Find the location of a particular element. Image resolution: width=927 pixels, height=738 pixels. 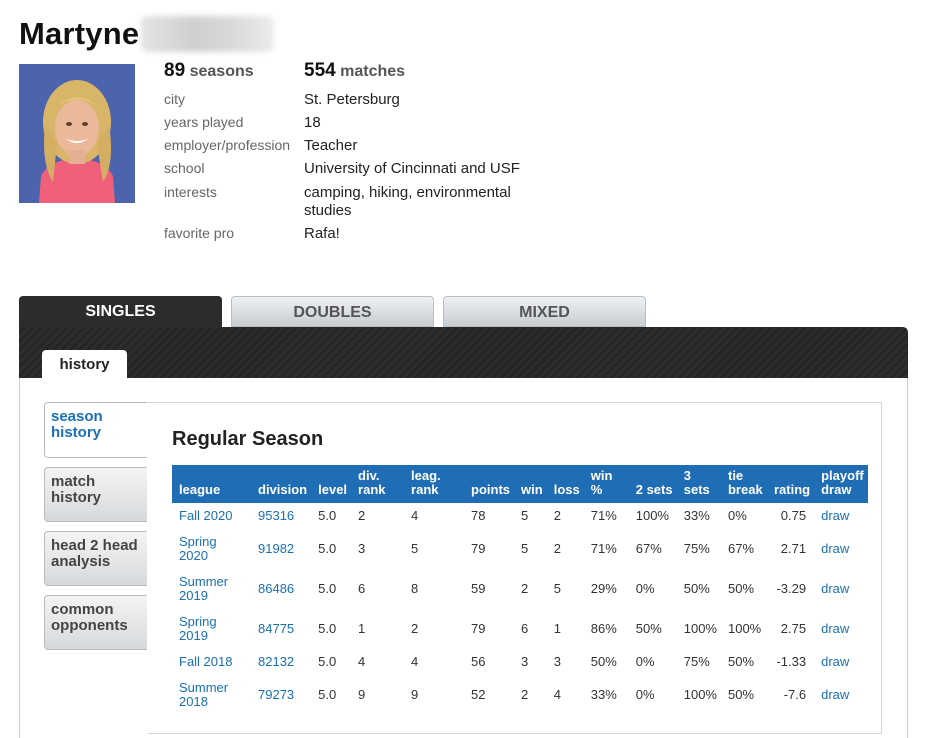

tab-doubles: DOUBLES is located at coordinates (332, 311).